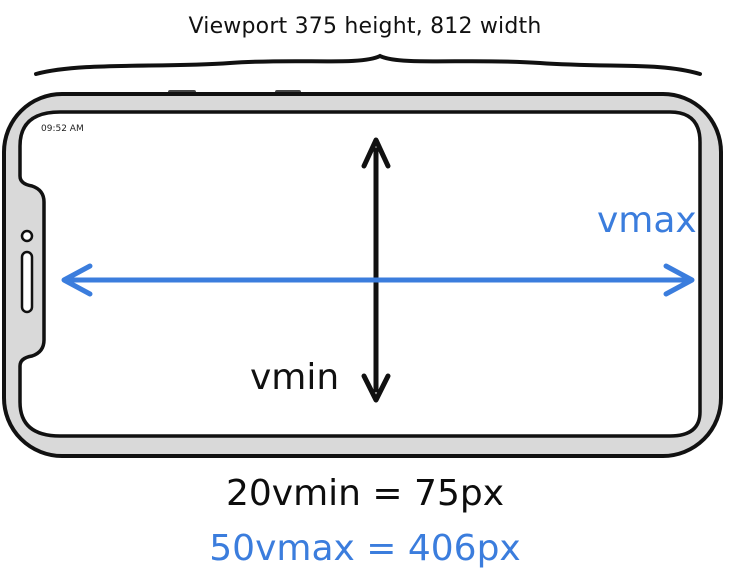  I want to click on vmin-label: vmin, so click(295, 377).